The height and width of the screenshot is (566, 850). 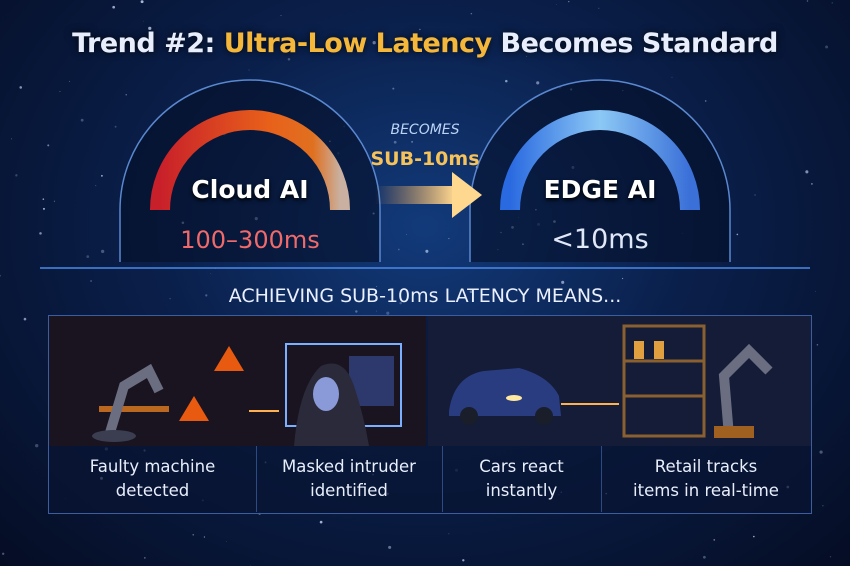 What do you see at coordinates (635, 43) in the screenshot?
I see `title-suffix: Becomes Standard` at bounding box center [635, 43].